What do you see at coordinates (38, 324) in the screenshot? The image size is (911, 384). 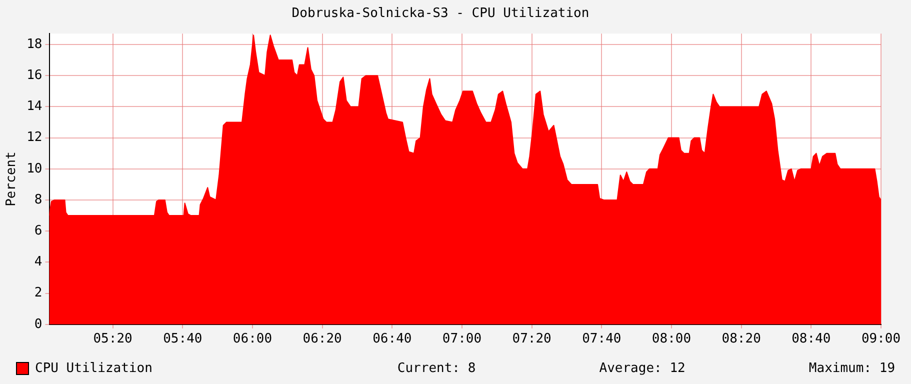 I see `y-tick-label: 0` at bounding box center [38, 324].